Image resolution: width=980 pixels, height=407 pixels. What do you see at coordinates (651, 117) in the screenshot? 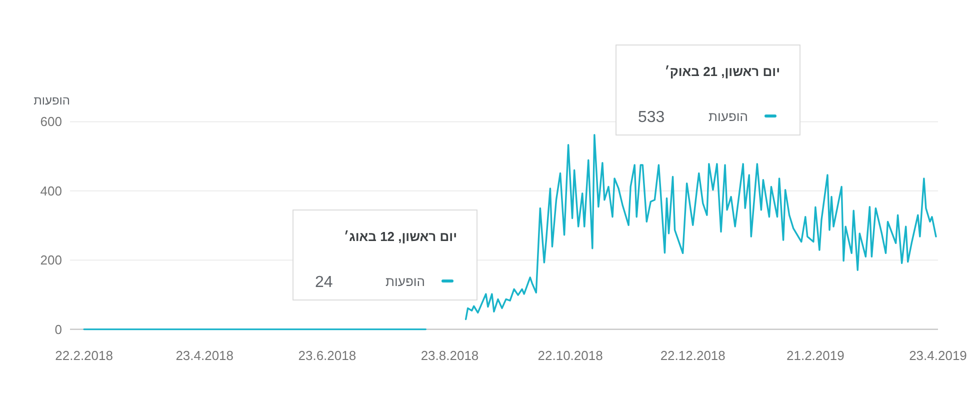
I see `annotation: 533` at bounding box center [651, 117].